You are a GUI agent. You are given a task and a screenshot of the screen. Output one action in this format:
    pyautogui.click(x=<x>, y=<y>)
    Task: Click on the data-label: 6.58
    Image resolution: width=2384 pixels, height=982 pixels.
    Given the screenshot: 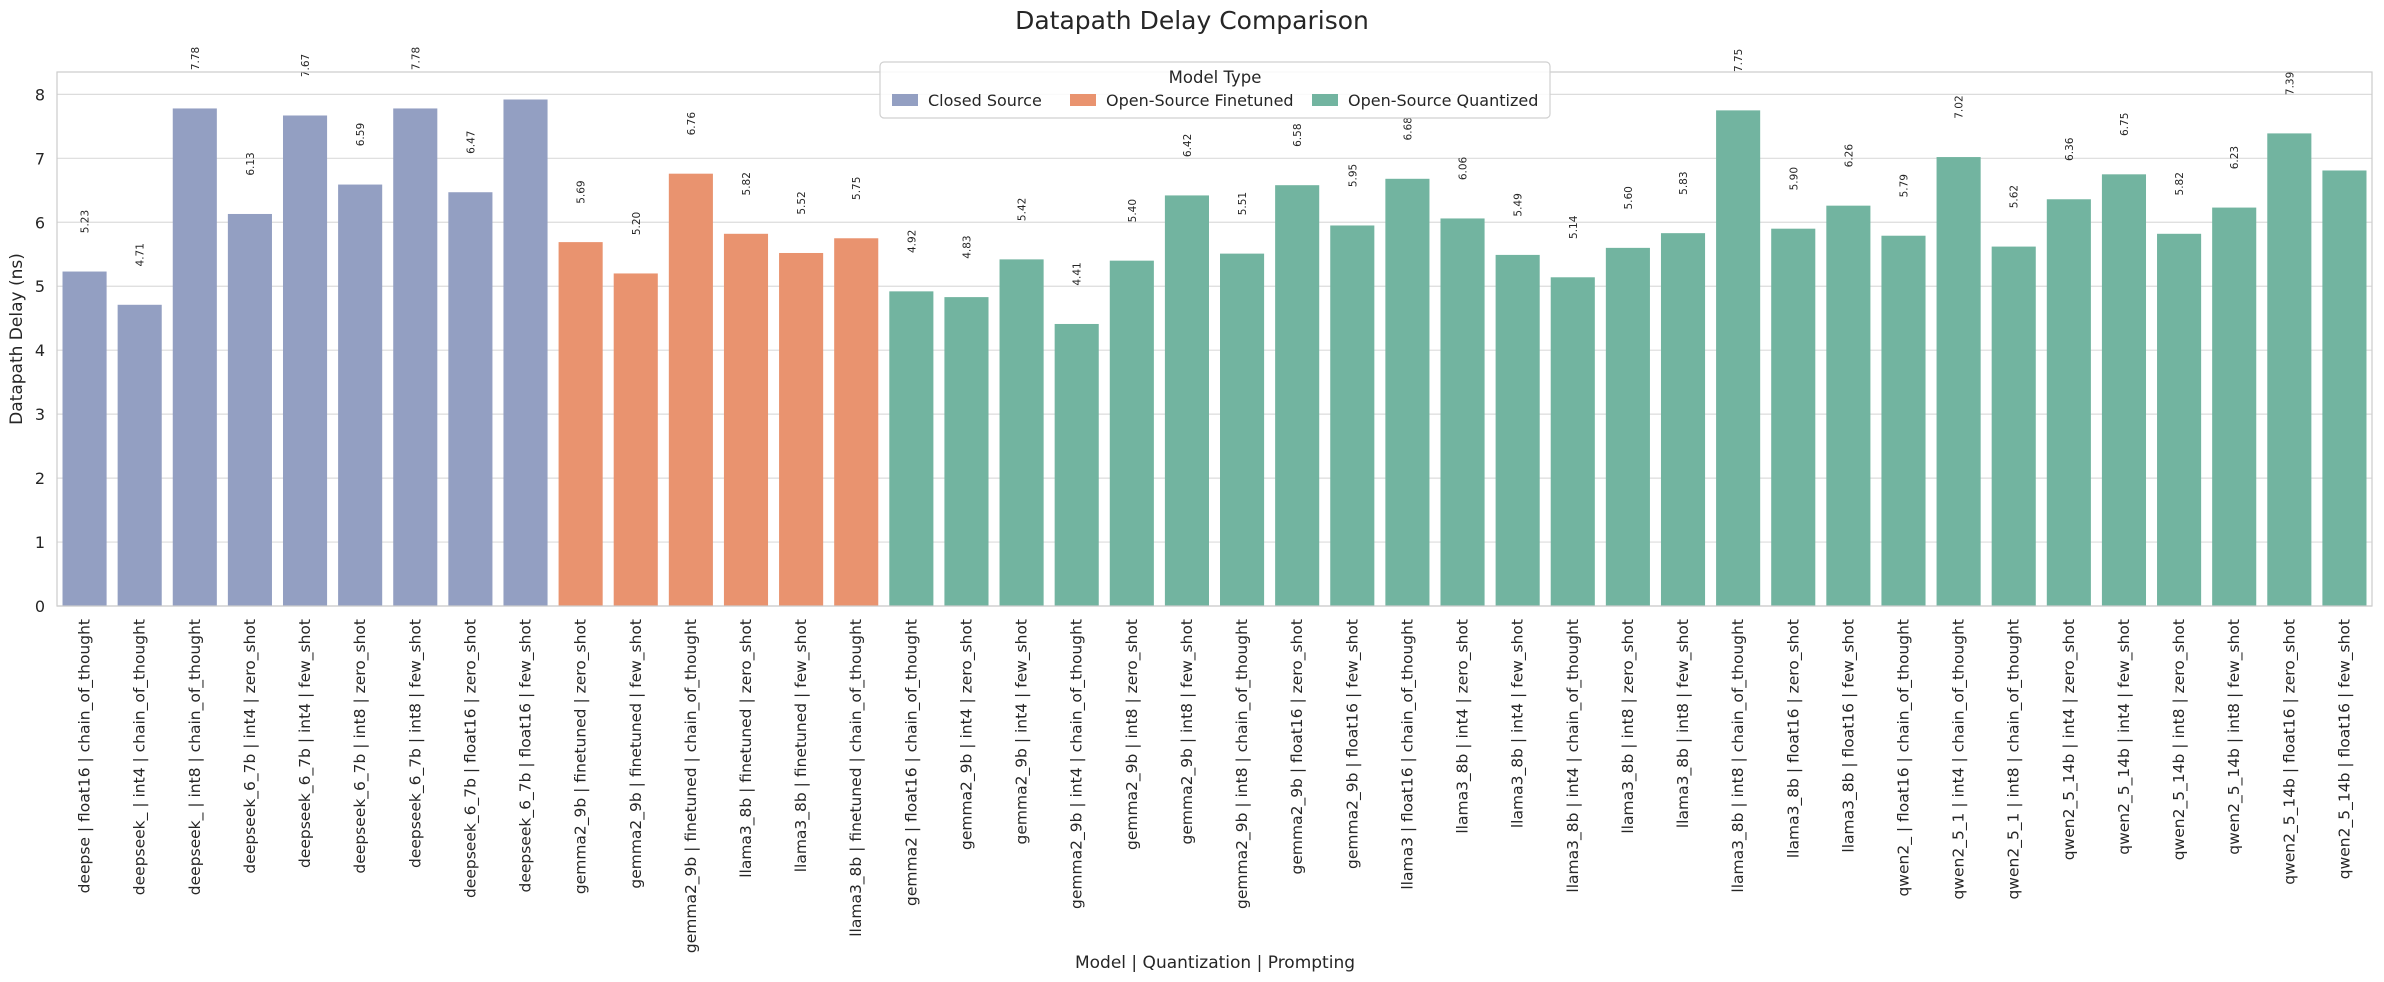 What is the action you would take?
    pyautogui.click(x=1298, y=134)
    